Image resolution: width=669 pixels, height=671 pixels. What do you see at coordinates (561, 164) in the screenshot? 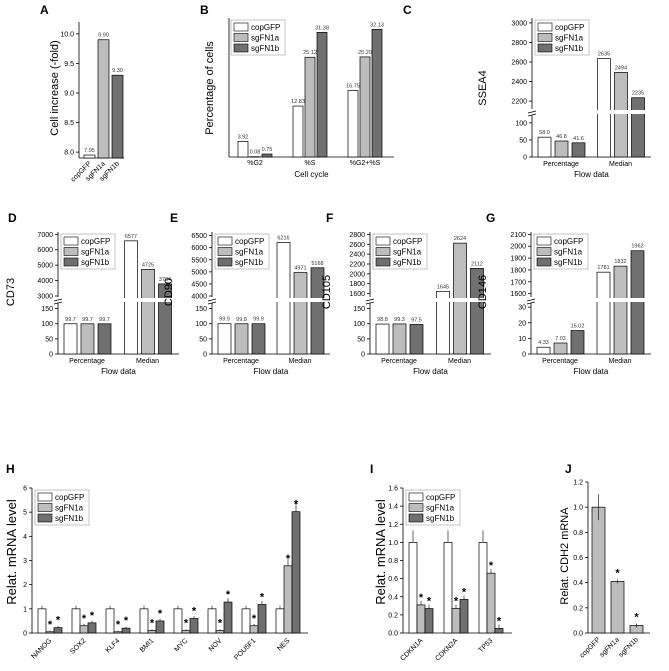
I see `x-tick-label: Percentage` at bounding box center [561, 164].